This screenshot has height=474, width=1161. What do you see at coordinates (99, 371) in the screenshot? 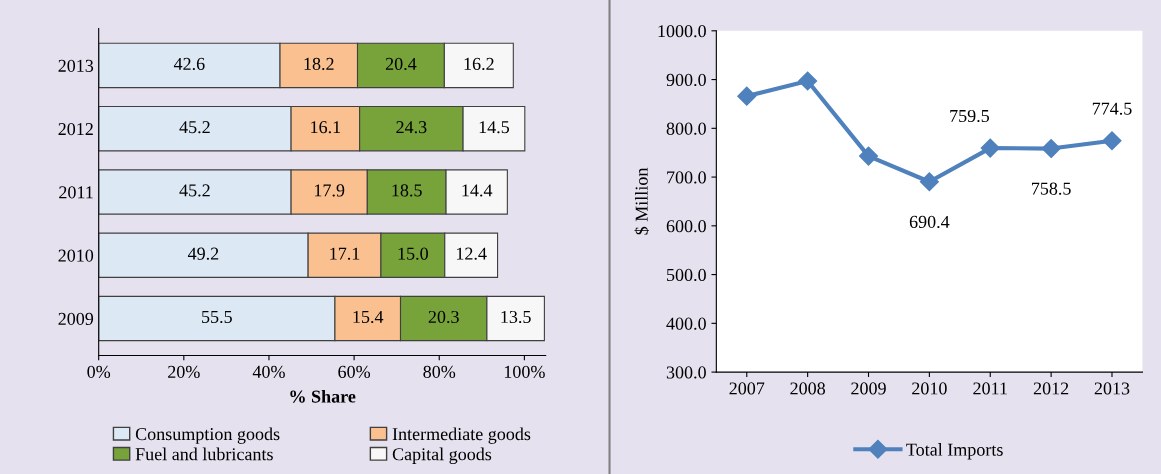
I see `x-tick-label: 0%` at bounding box center [99, 371].